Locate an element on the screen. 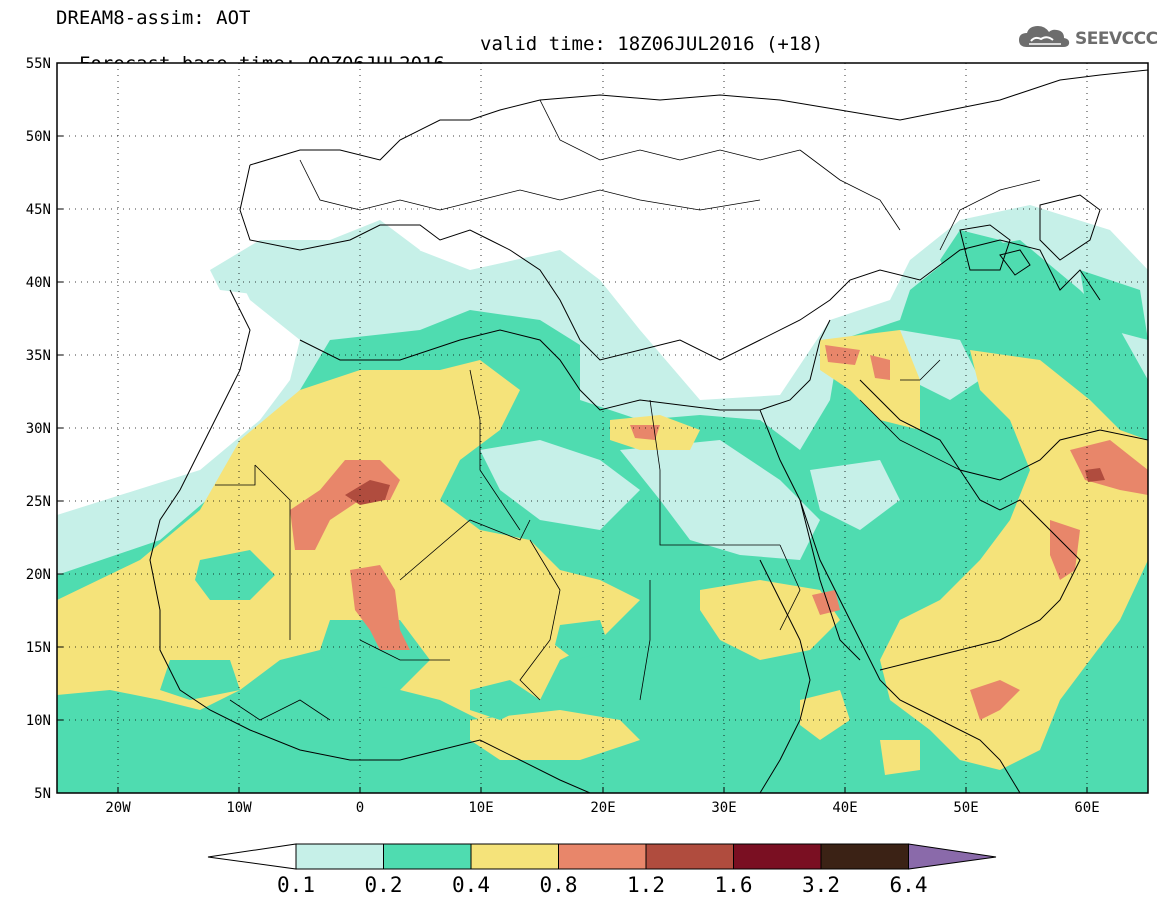 This screenshot has height=905, width=1165. lon-label: 30E is located at coordinates (723, 808).